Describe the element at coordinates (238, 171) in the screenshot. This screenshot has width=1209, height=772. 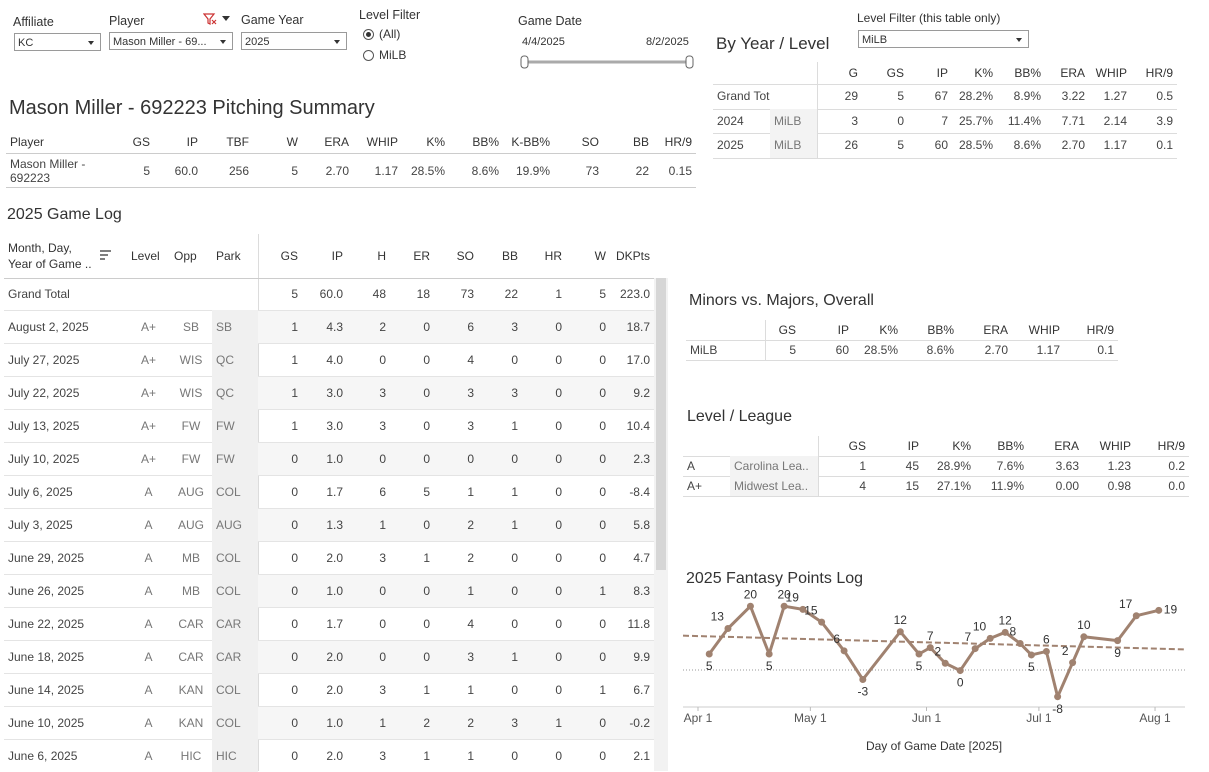
I see `table-cell: 256` at that location.